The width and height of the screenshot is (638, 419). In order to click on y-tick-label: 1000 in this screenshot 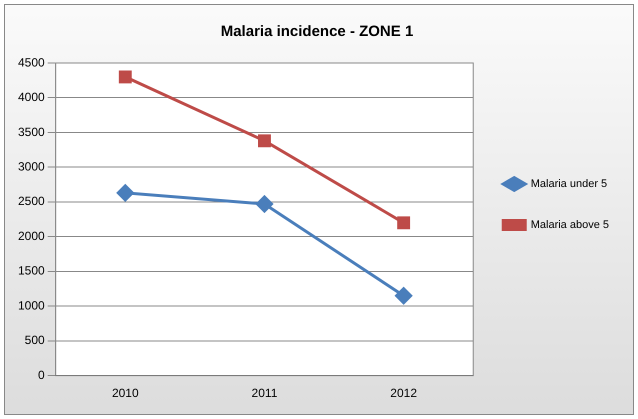, I will do `click(32, 305)`.